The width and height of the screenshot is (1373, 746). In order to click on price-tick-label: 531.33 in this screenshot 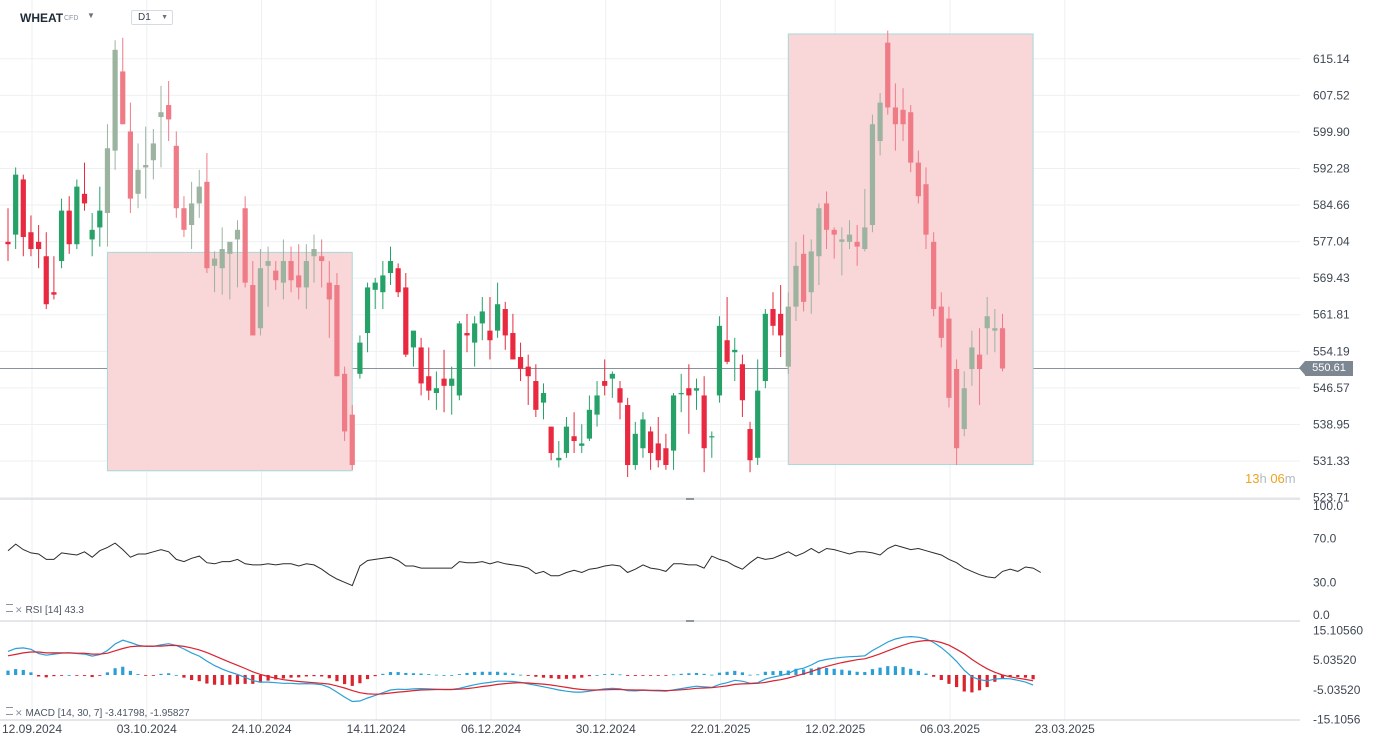, I will do `click(1331, 461)`.